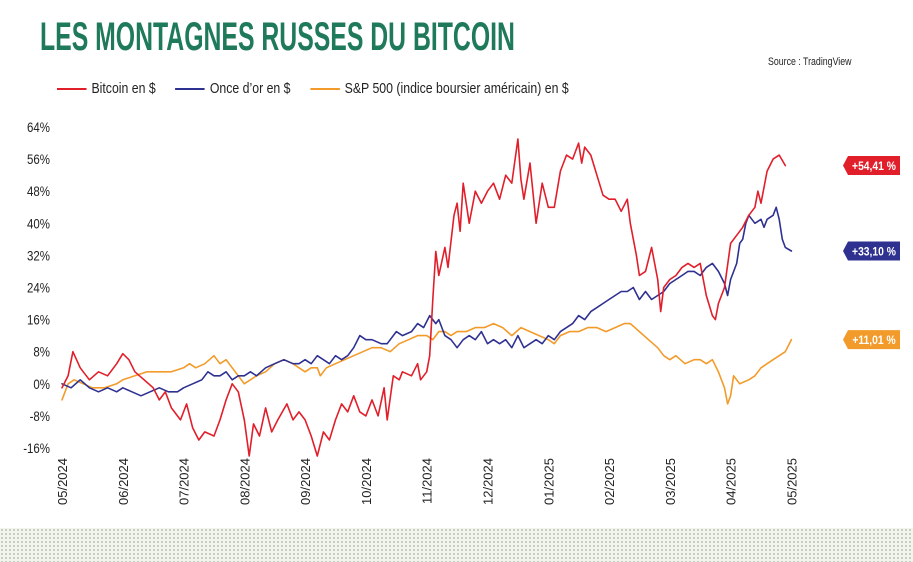 The image size is (913, 562). I want to click on end-value-label: +54,41 %, so click(874, 166).